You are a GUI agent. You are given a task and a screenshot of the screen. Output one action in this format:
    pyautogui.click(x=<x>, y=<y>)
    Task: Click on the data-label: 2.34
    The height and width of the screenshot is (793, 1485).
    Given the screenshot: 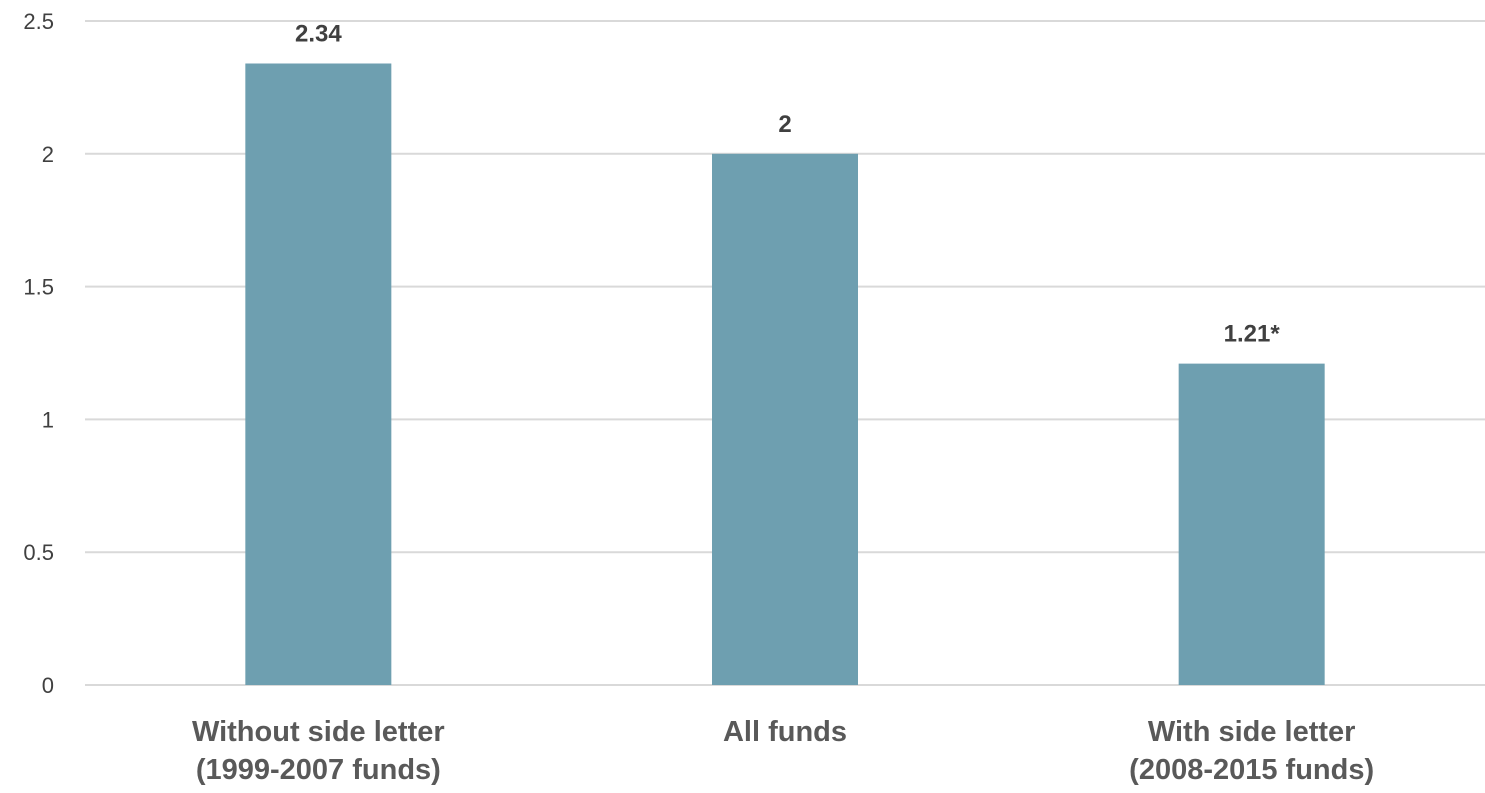 What is the action you would take?
    pyautogui.click(x=318, y=33)
    